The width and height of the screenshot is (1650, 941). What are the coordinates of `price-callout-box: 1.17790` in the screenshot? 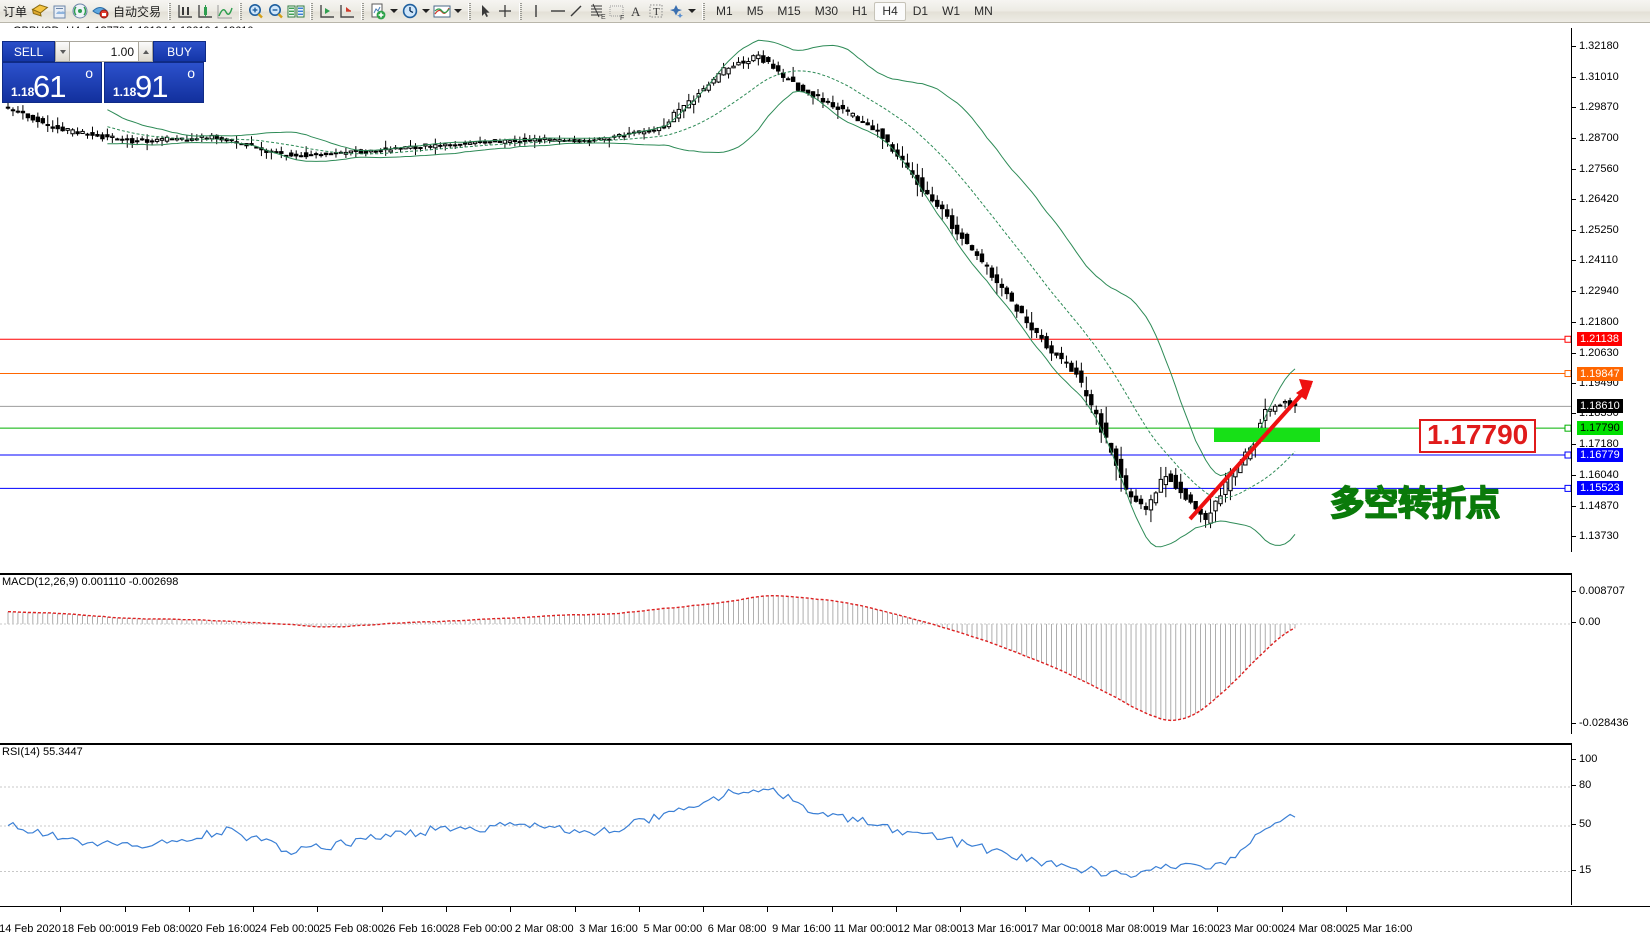 It's located at (1478, 436).